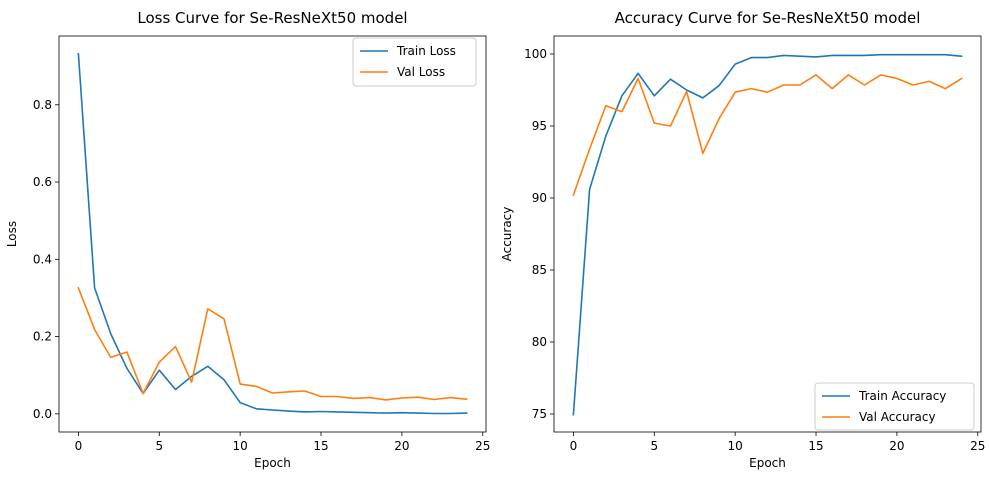  What do you see at coordinates (902, 396) in the screenshot?
I see `legend-label: Train Accuracy` at bounding box center [902, 396].